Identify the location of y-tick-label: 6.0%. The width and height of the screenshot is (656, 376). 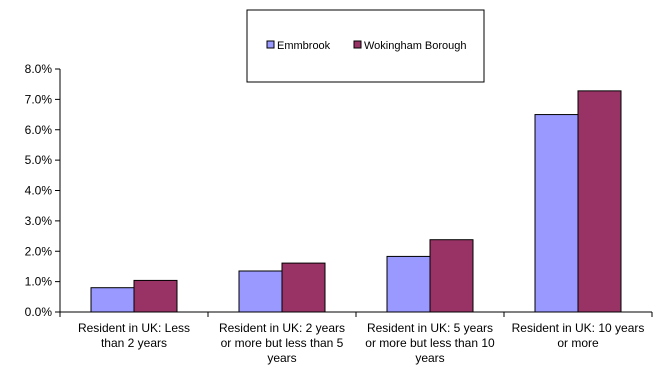
(39, 130).